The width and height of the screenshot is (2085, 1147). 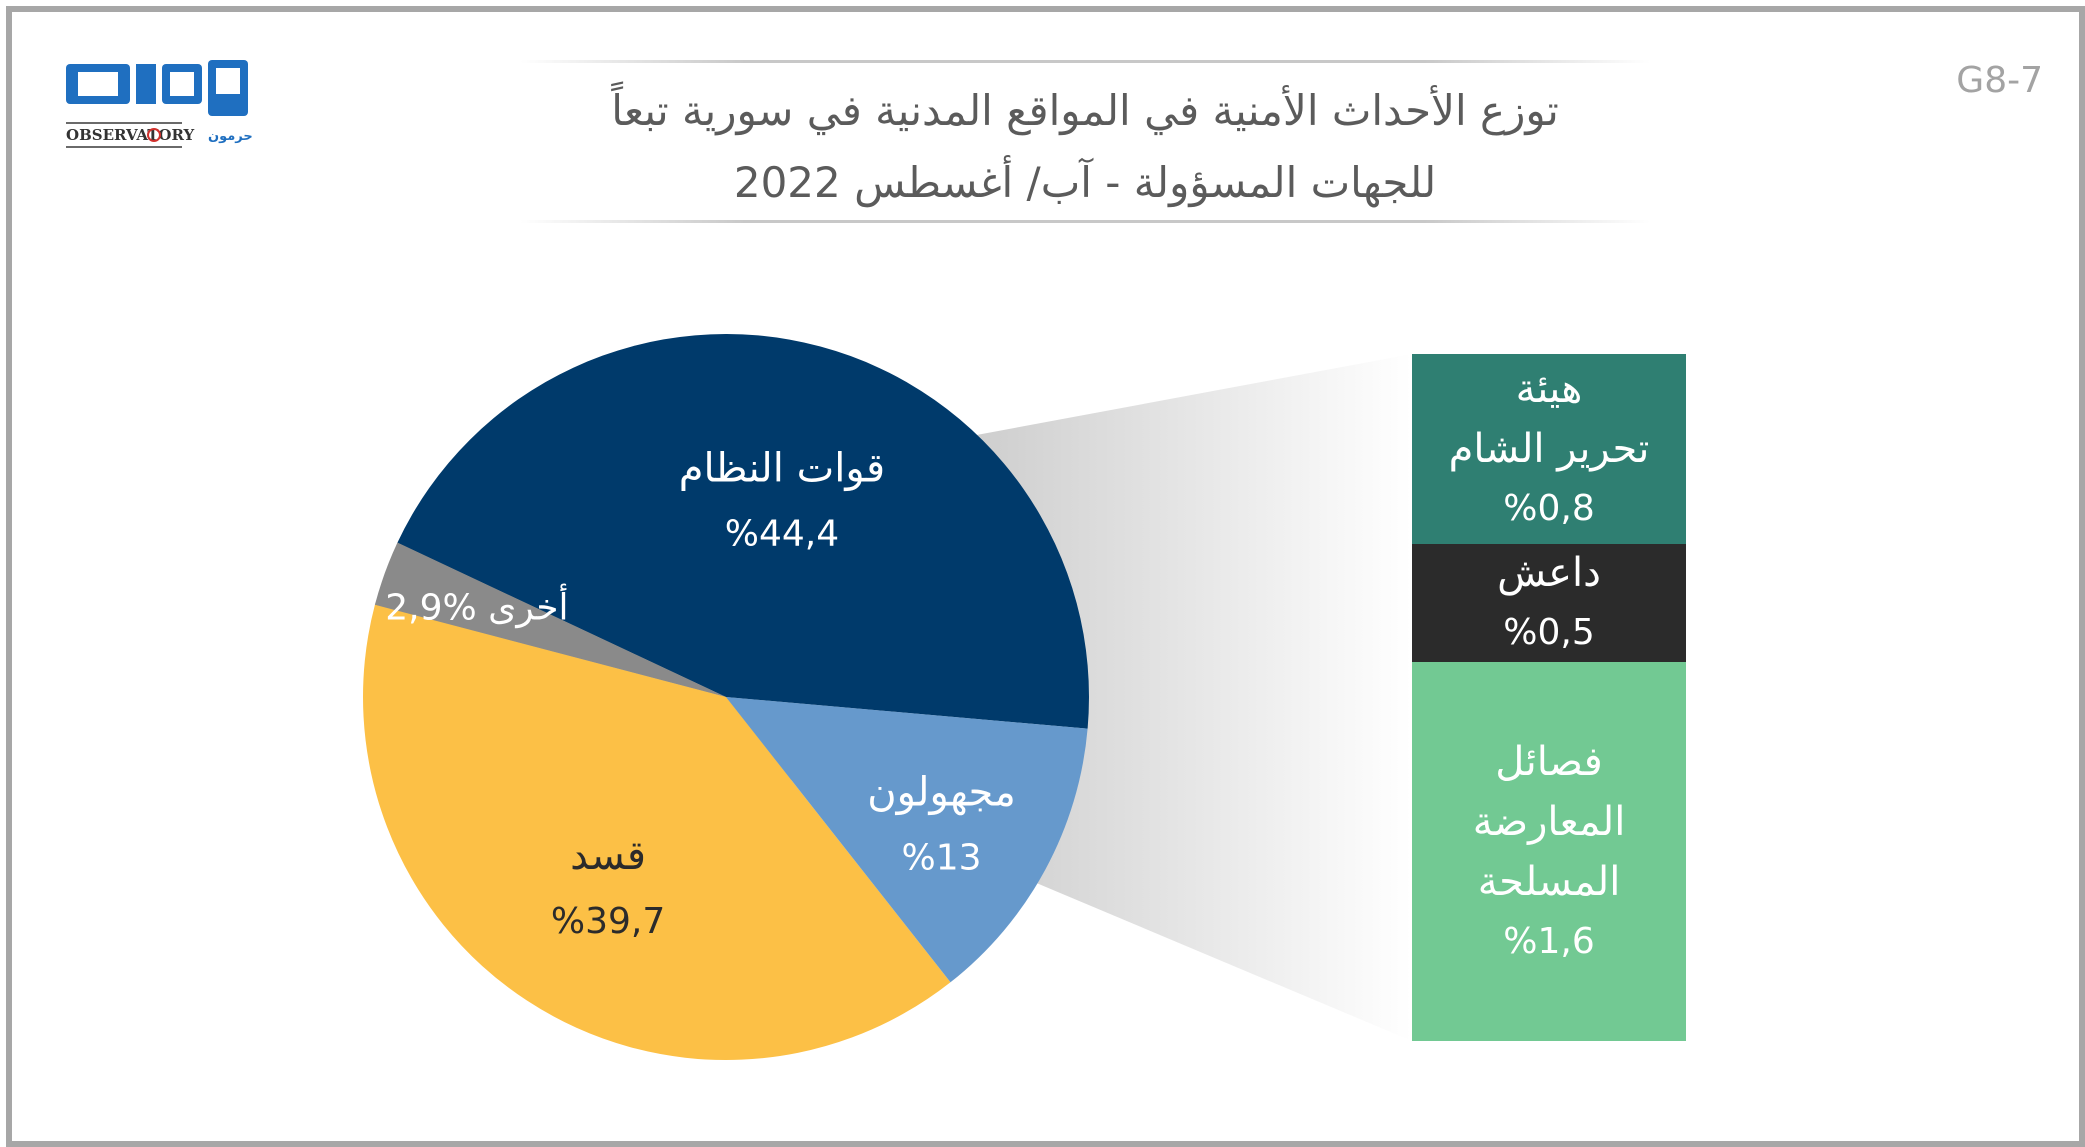 What do you see at coordinates (942, 858) in the screenshot?
I see `slice-value-unknown: %13` at bounding box center [942, 858].